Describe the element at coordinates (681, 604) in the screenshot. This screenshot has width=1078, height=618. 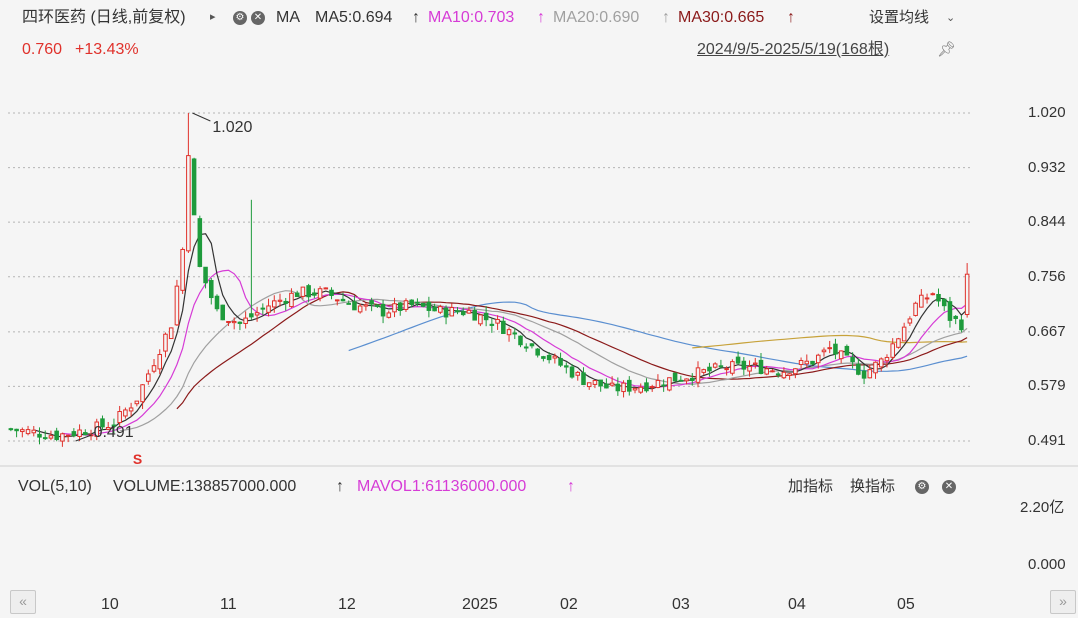
I see `x-tick-label: 03` at that location.